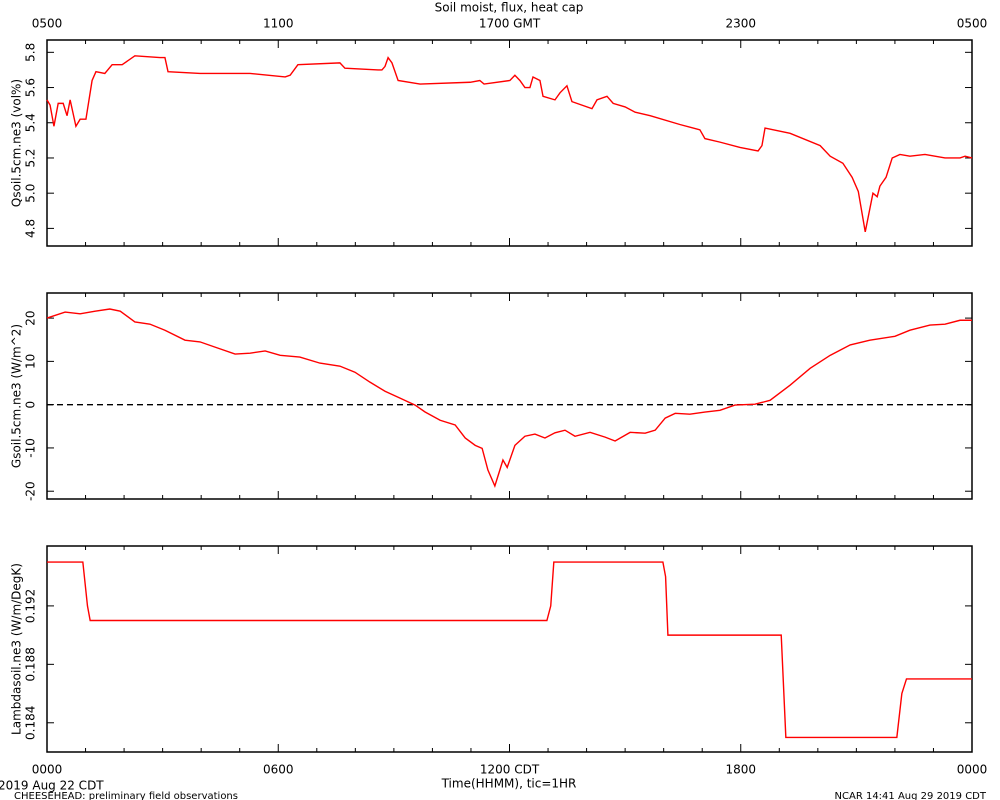  I want to click on y-tick-label: -20, so click(31, 491).